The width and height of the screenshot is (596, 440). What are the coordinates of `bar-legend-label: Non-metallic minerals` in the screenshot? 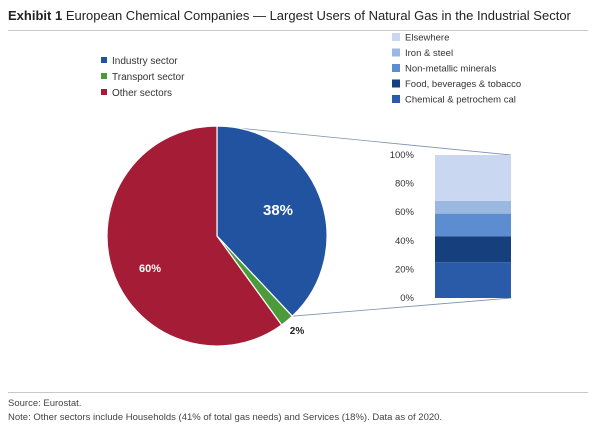 It's located at (451, 69).